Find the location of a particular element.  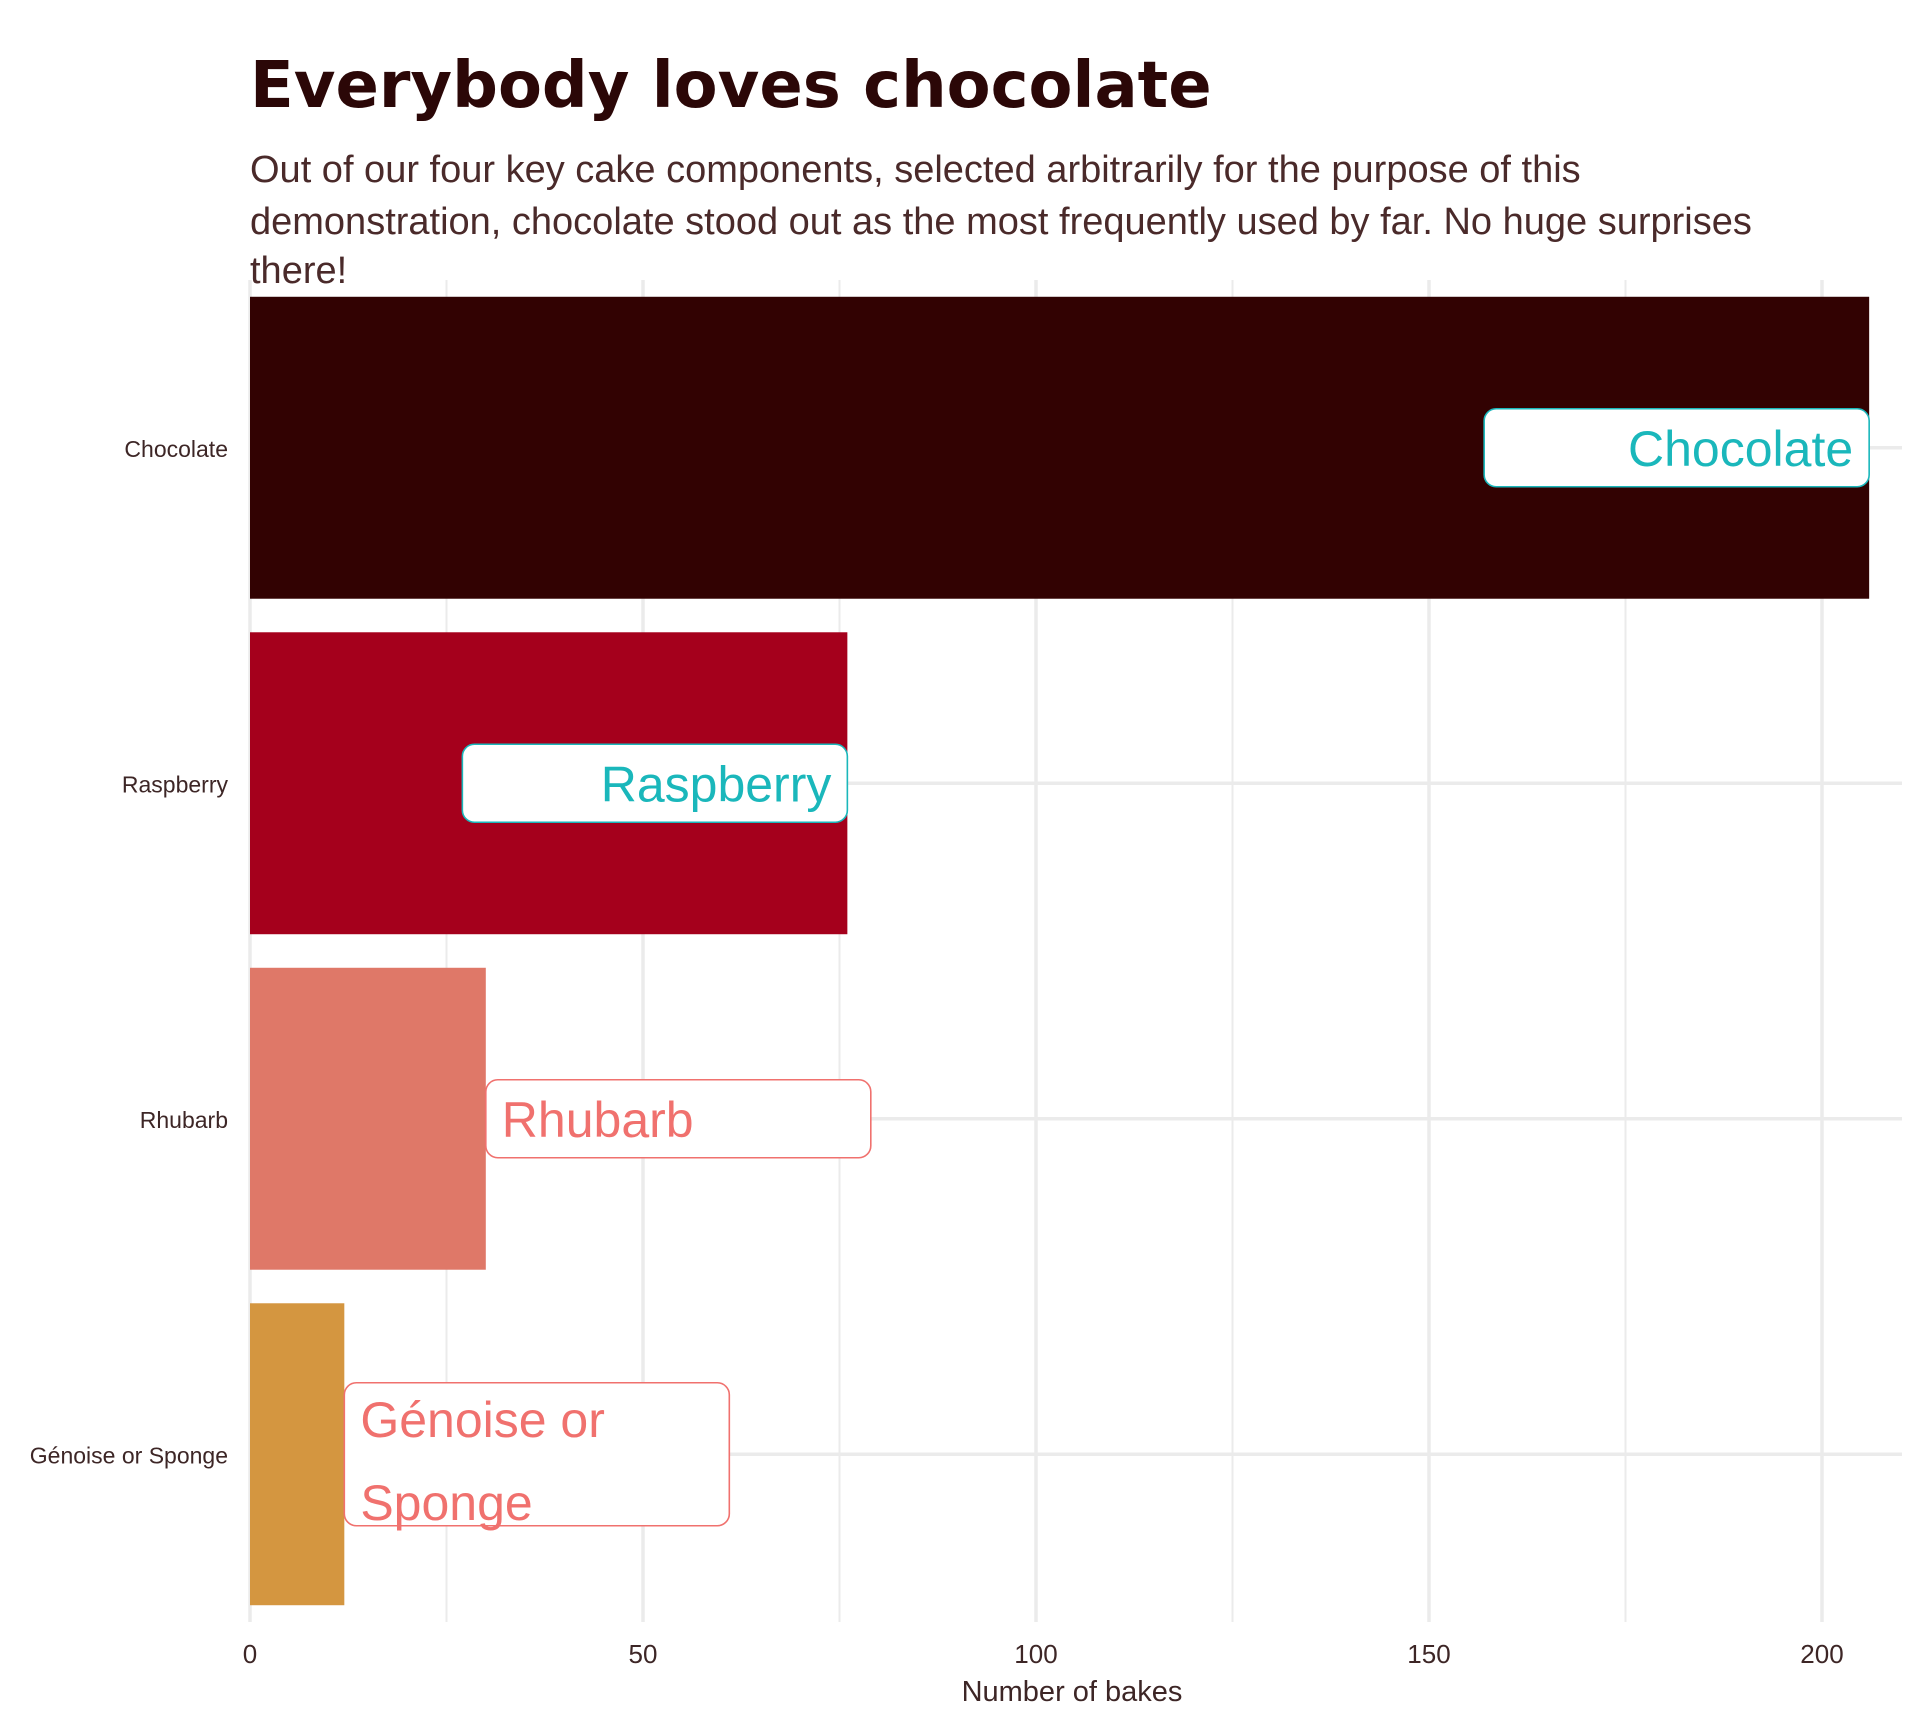

bar-label-text: Génoise or is located at coordinates (482, 1420).